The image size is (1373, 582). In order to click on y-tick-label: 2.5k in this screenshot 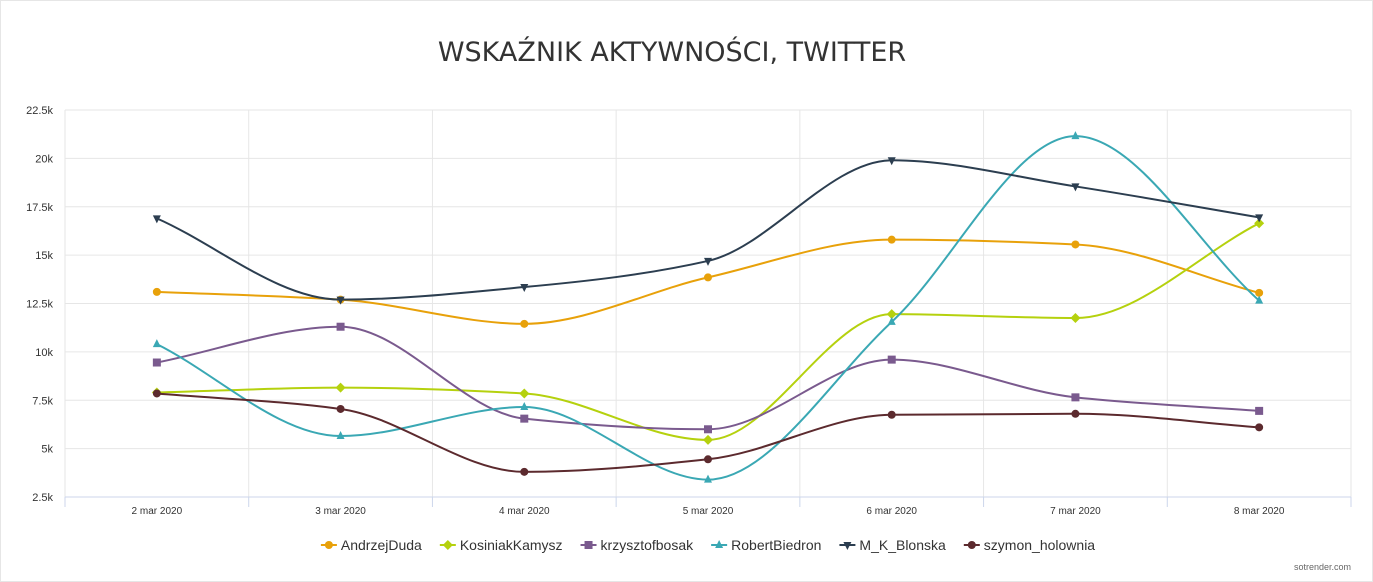, I will do `click(42, 498)`.